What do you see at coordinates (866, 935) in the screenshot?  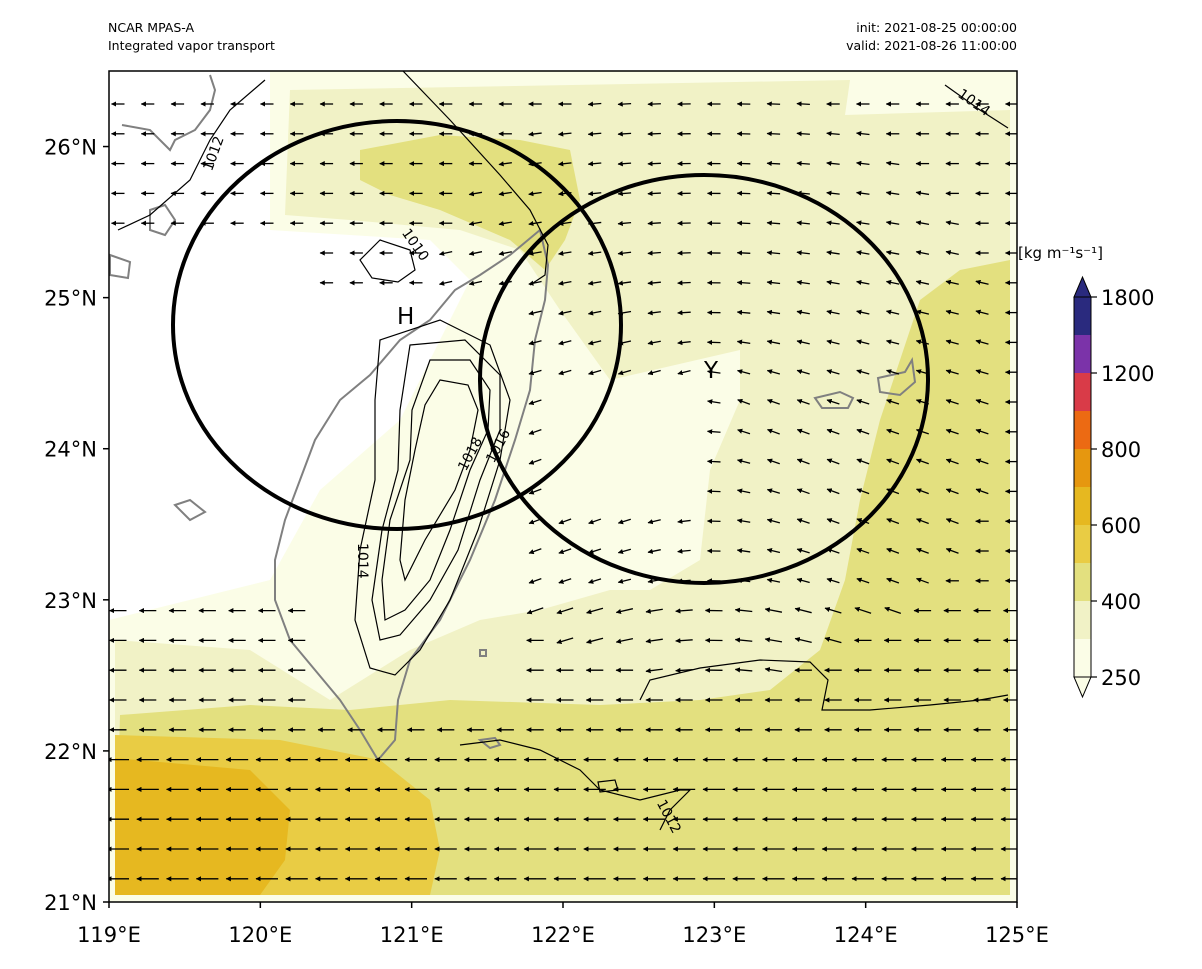 I see `x-tick-label: 124°E` at bounding box center [866, 935].